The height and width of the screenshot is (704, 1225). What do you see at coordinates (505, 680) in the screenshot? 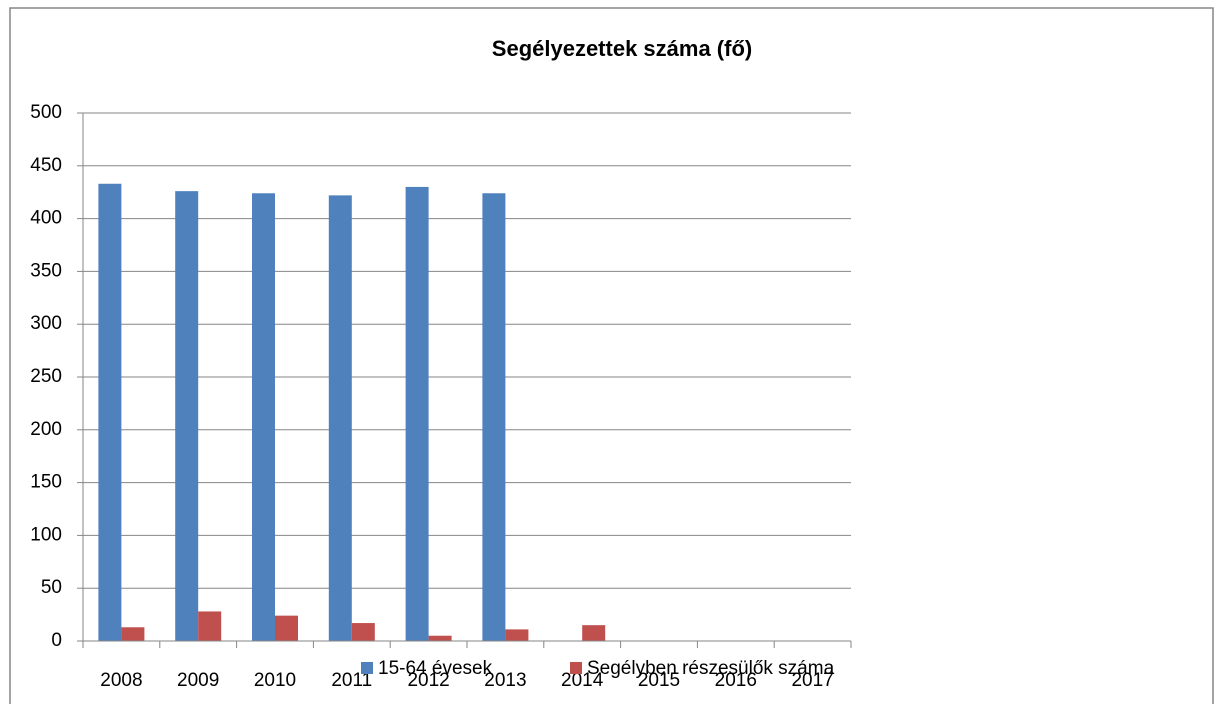
I see `x-tick-label: 2013` at bounding box center [505, 680].